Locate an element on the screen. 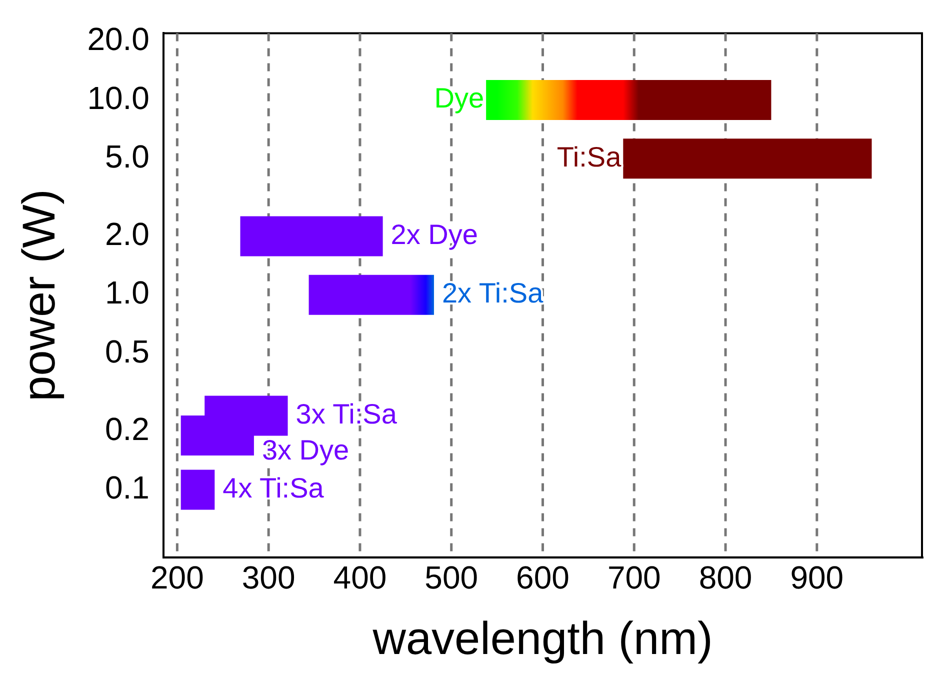  y-tick-label: 10.0 is located at coordinates (118, 98).